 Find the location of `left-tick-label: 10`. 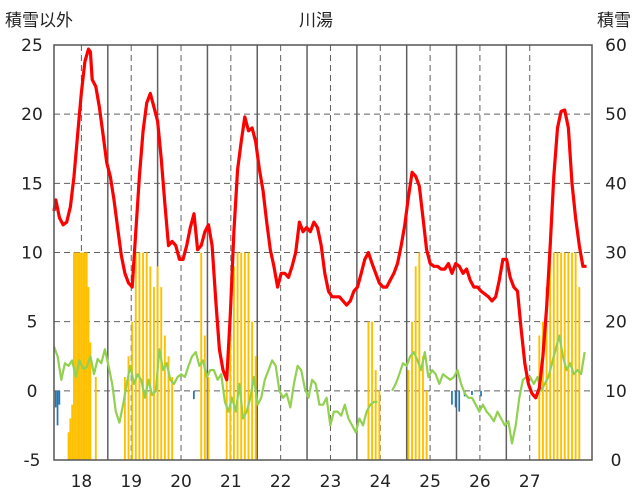

left-tick-label: 10 is located at coordinates (32, 254).